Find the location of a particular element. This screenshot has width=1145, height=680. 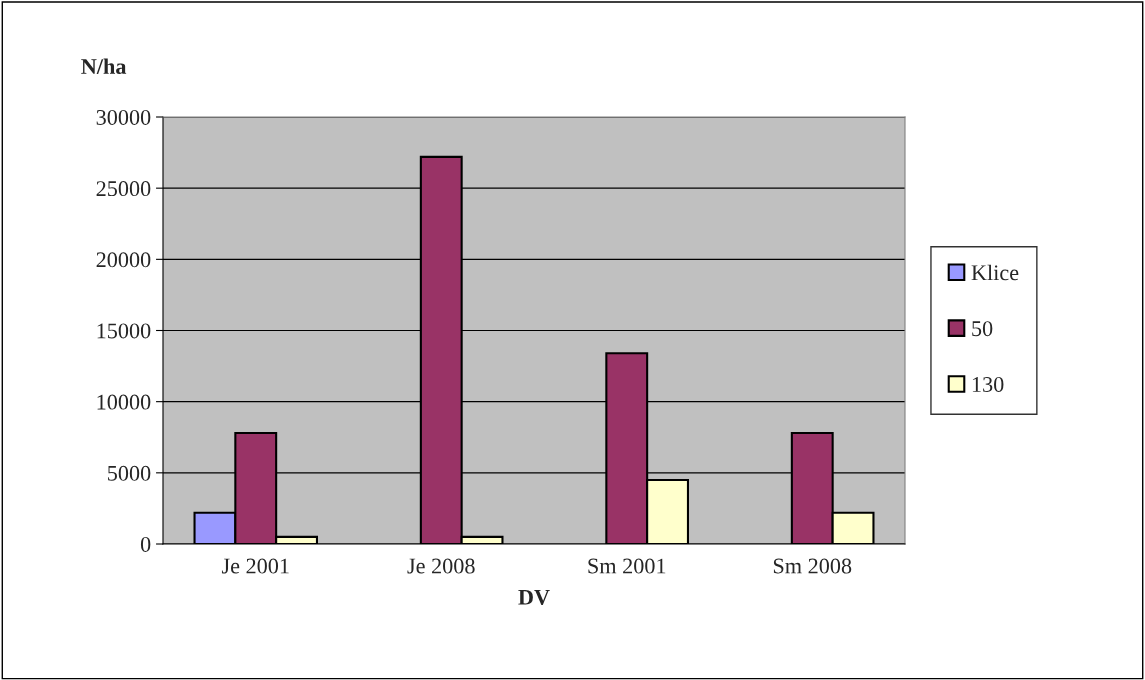

legend-label: 130 is located at coordinates (988, 384).